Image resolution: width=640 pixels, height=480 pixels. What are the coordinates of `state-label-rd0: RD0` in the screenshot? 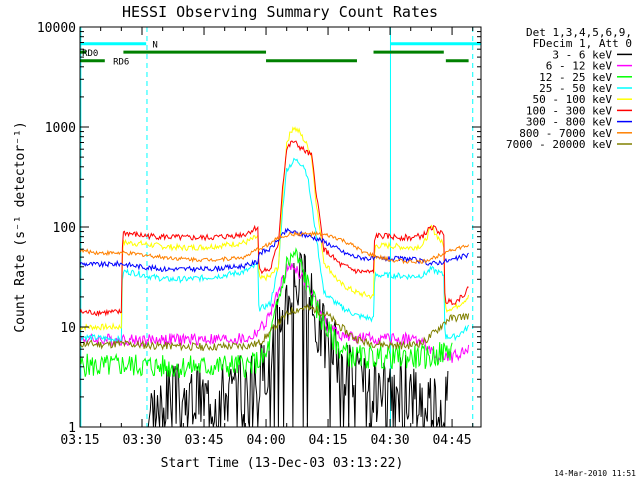 It's located at (90, 54).